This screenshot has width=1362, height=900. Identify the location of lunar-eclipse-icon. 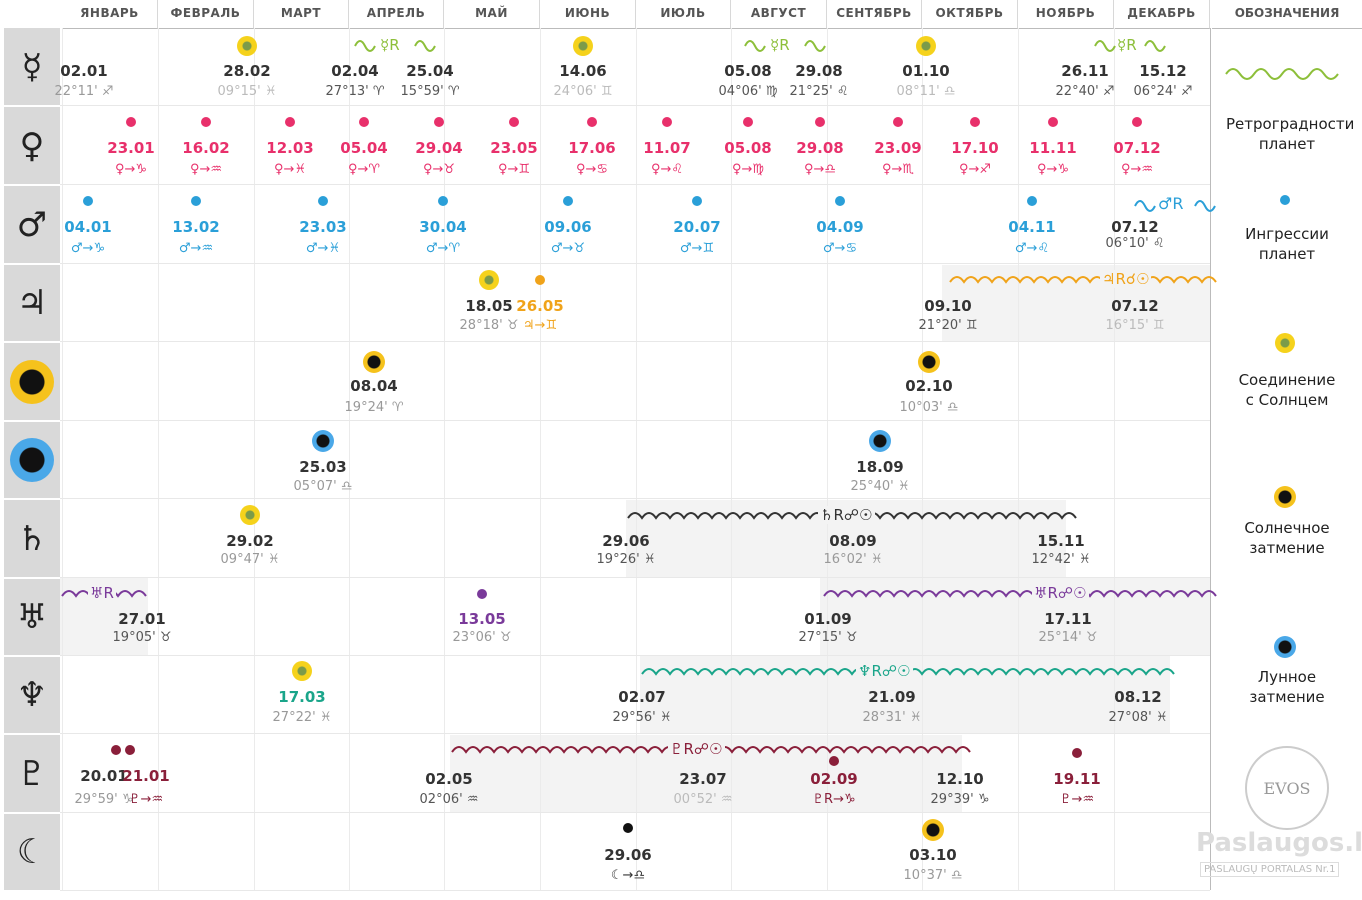
(323, 441).